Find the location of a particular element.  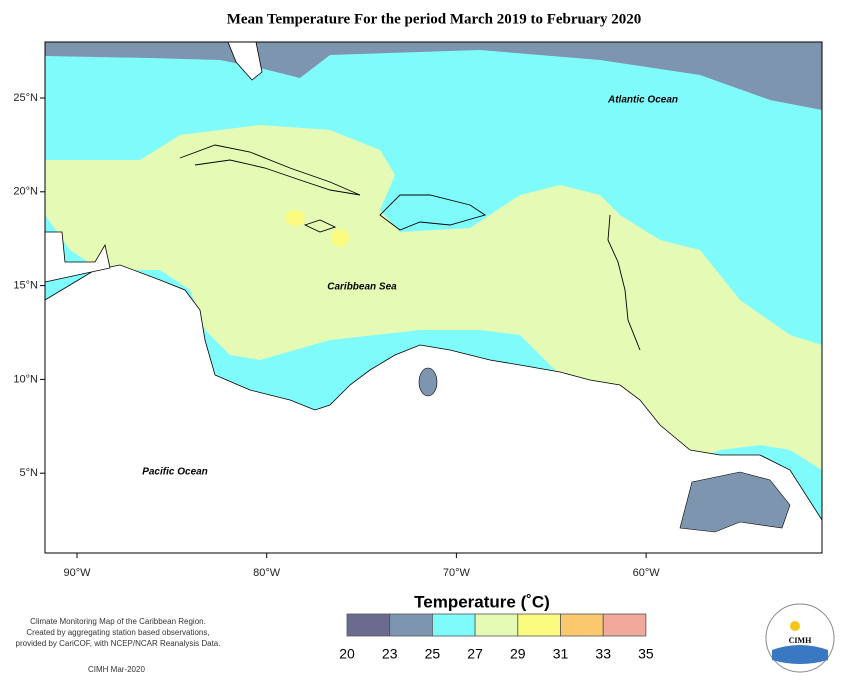

lon-label: 70°W is located at coordinates (457, 573).